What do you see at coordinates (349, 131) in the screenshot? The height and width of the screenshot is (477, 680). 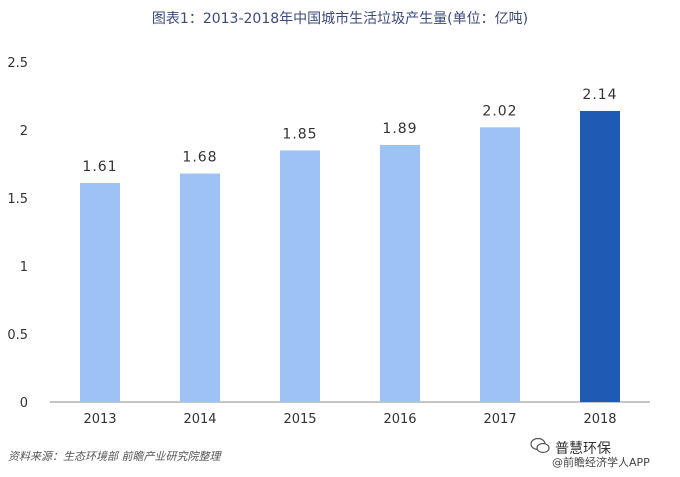 I see `data-labels: 1.61 1.68 1.85 1.89 2.02 2.14` at bounding box center [349, 131].